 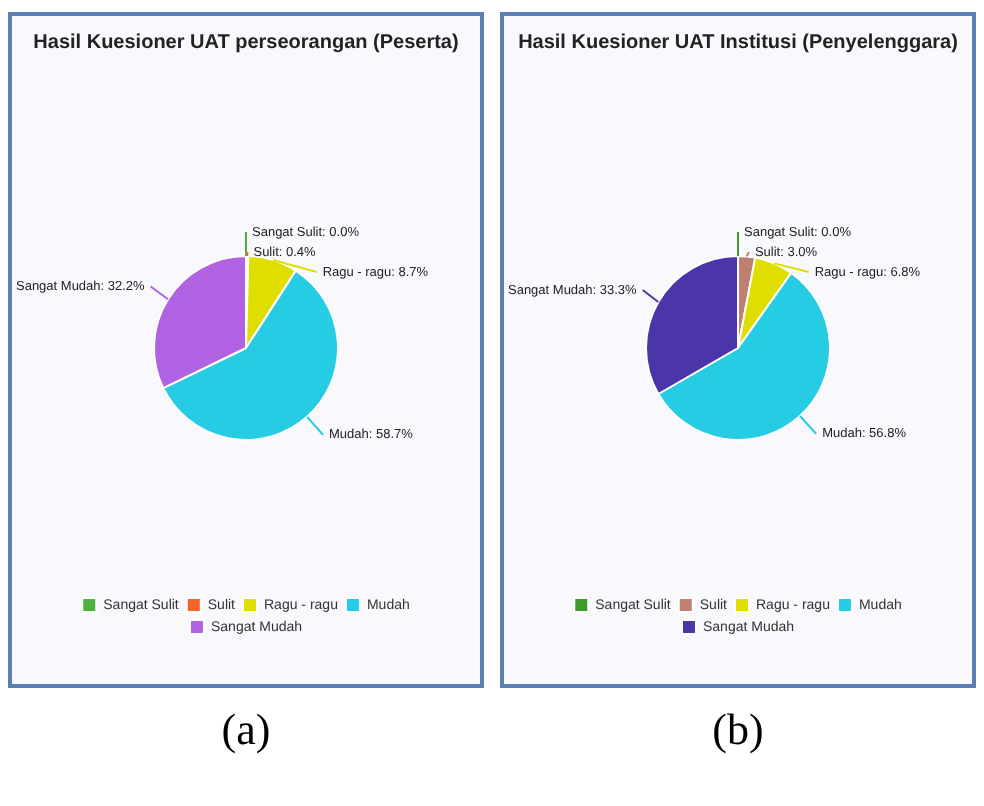 What do you see at coordinates (246, 44) in the screenshot?
I see `chart-title: Hasil Kuesioner UAT perseorangan (Peserta)` at bounding box center [246, 44].